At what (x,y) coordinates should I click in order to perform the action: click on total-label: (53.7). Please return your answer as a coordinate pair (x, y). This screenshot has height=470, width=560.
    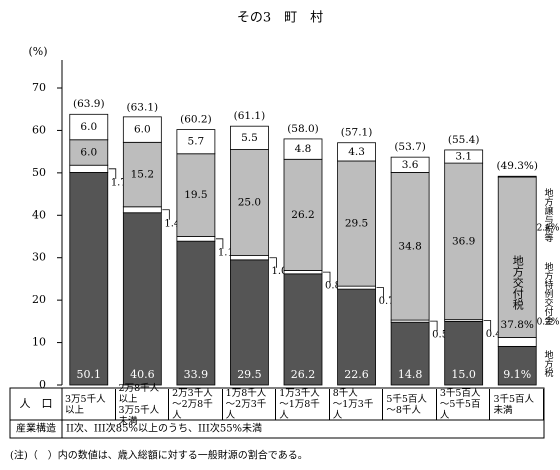
    Looking at the image, I should click on (410, 147).